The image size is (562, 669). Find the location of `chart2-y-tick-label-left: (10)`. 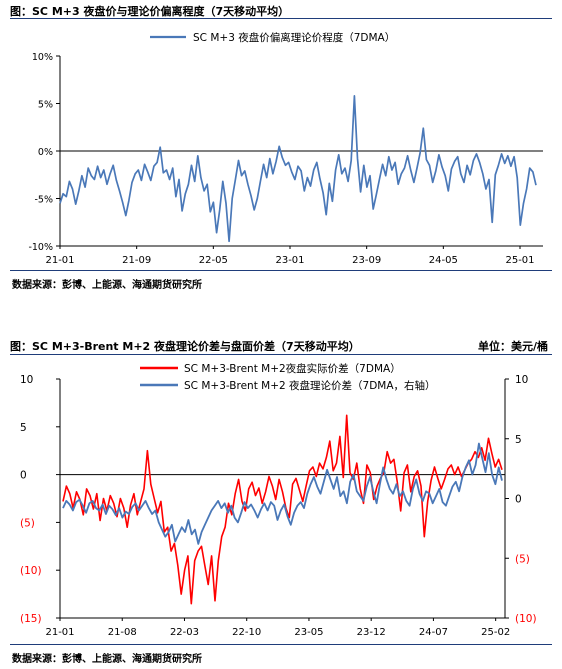

chart2-y-tick-label-left: (10) is located at coordinates (31, 571).